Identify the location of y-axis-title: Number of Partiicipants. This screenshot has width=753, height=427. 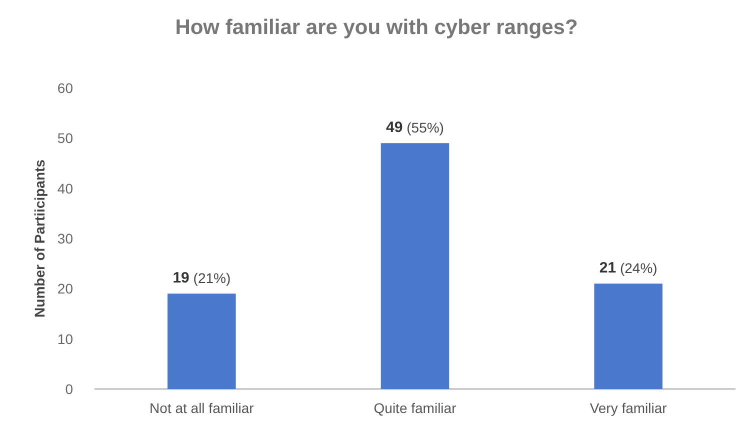
(40, 238).